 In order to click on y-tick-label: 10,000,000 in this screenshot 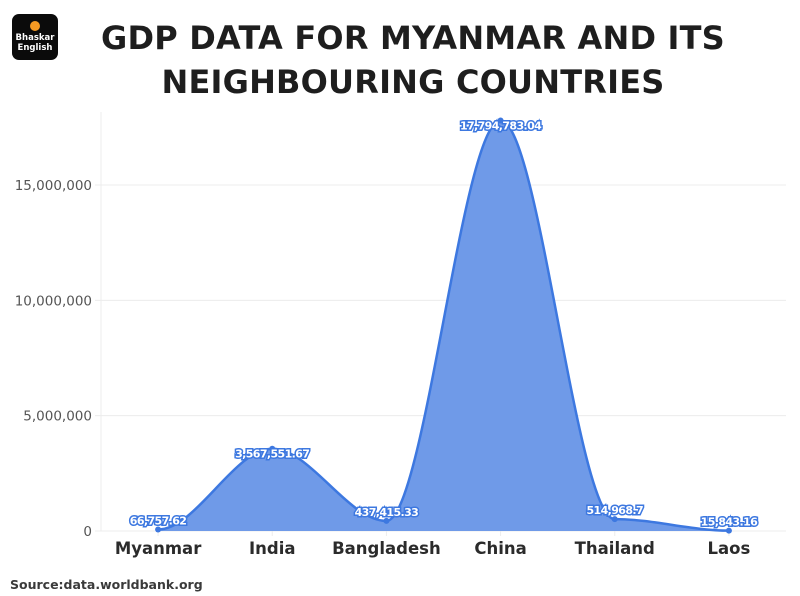, I will do `click(53, 301)`.